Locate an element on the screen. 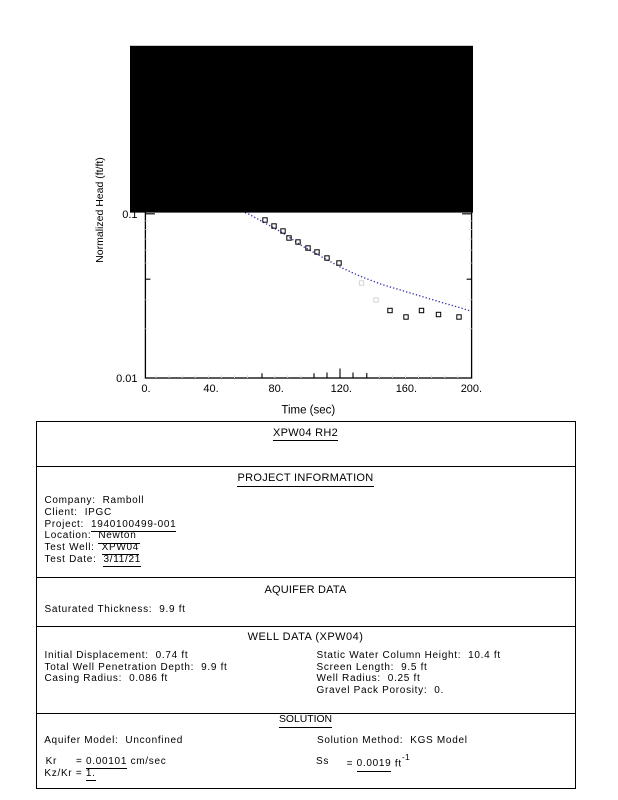  svg-text: 0. is located at coordinates (145, 389).